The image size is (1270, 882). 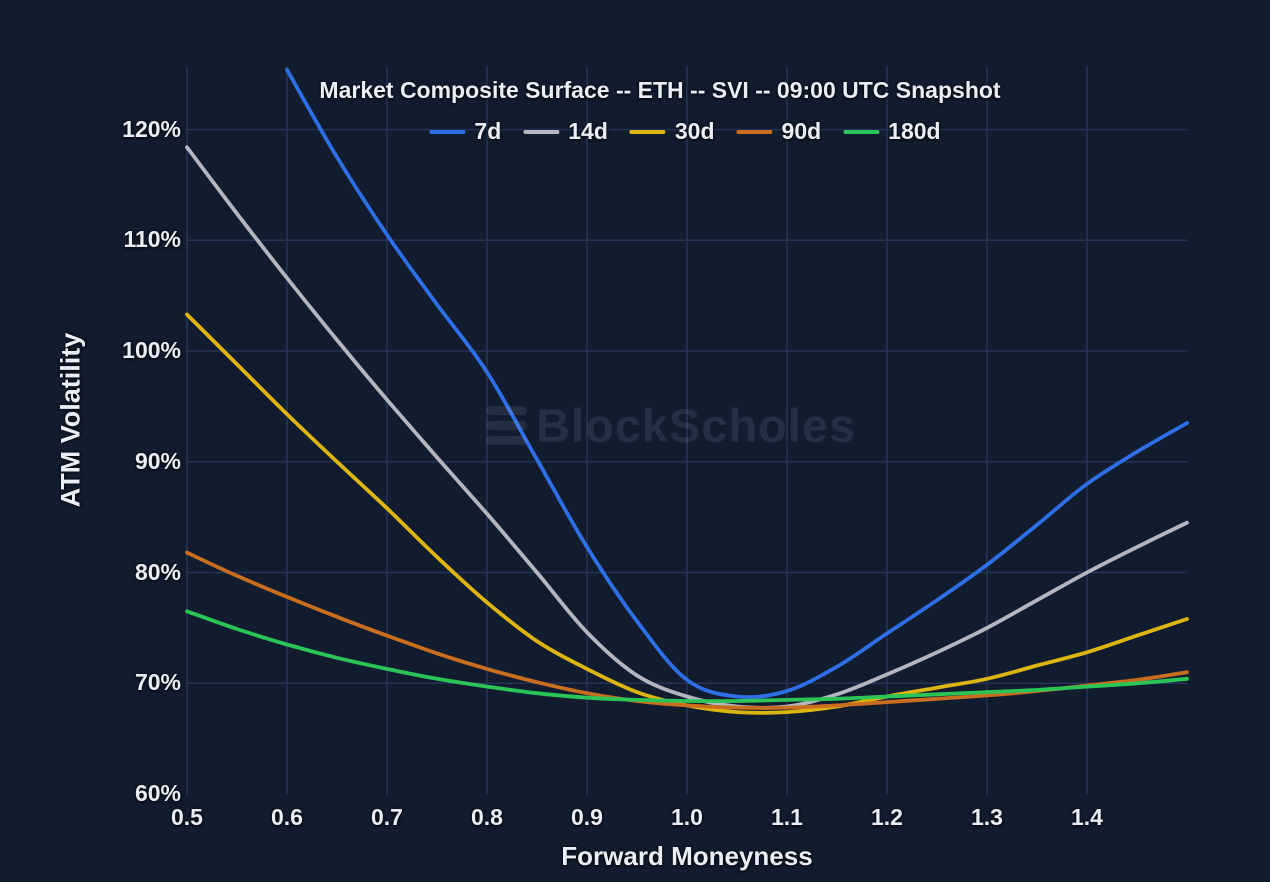 I want to click on watermark: BlockScholes, so click(x=671, y=425).